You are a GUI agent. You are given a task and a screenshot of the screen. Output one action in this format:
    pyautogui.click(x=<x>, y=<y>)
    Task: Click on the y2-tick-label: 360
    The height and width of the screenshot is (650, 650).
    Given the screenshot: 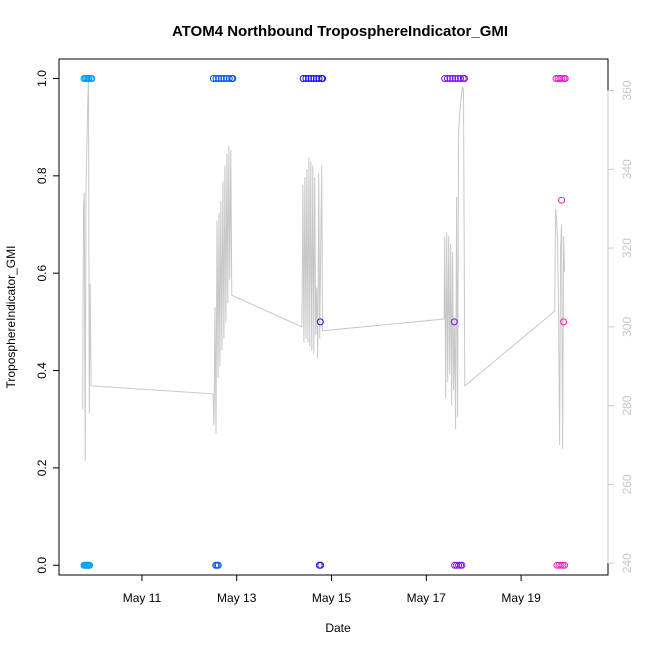 What is the action you would take?
    pyautogui.click(x=627, y=90)
    